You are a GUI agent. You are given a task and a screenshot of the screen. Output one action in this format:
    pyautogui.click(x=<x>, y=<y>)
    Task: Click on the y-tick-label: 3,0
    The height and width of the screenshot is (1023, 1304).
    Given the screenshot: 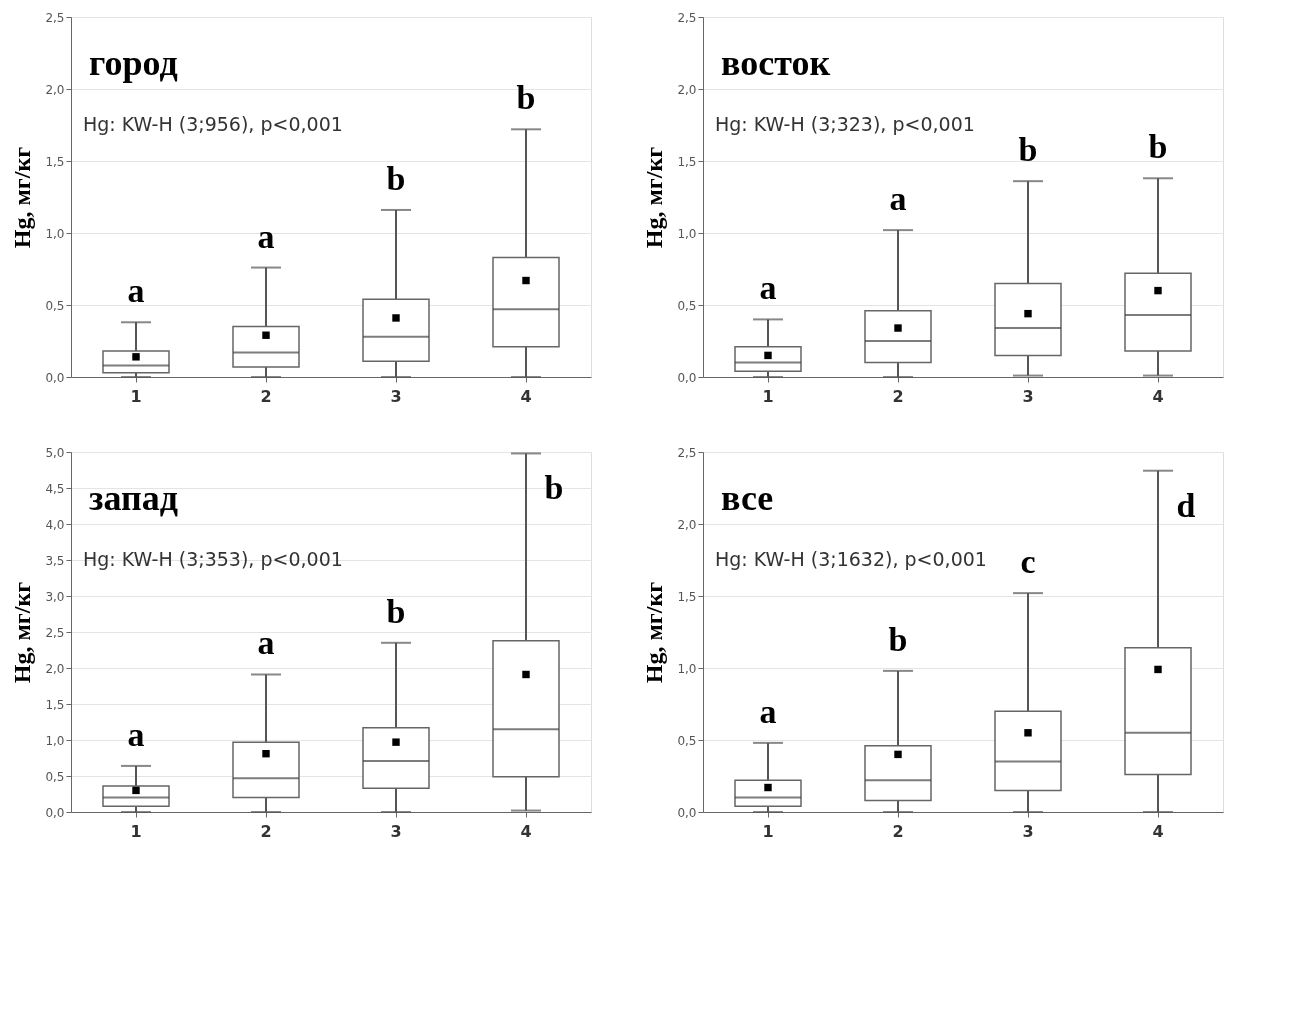 What is the action you would take?
    pyautogui.click(x=55, y=596)
    